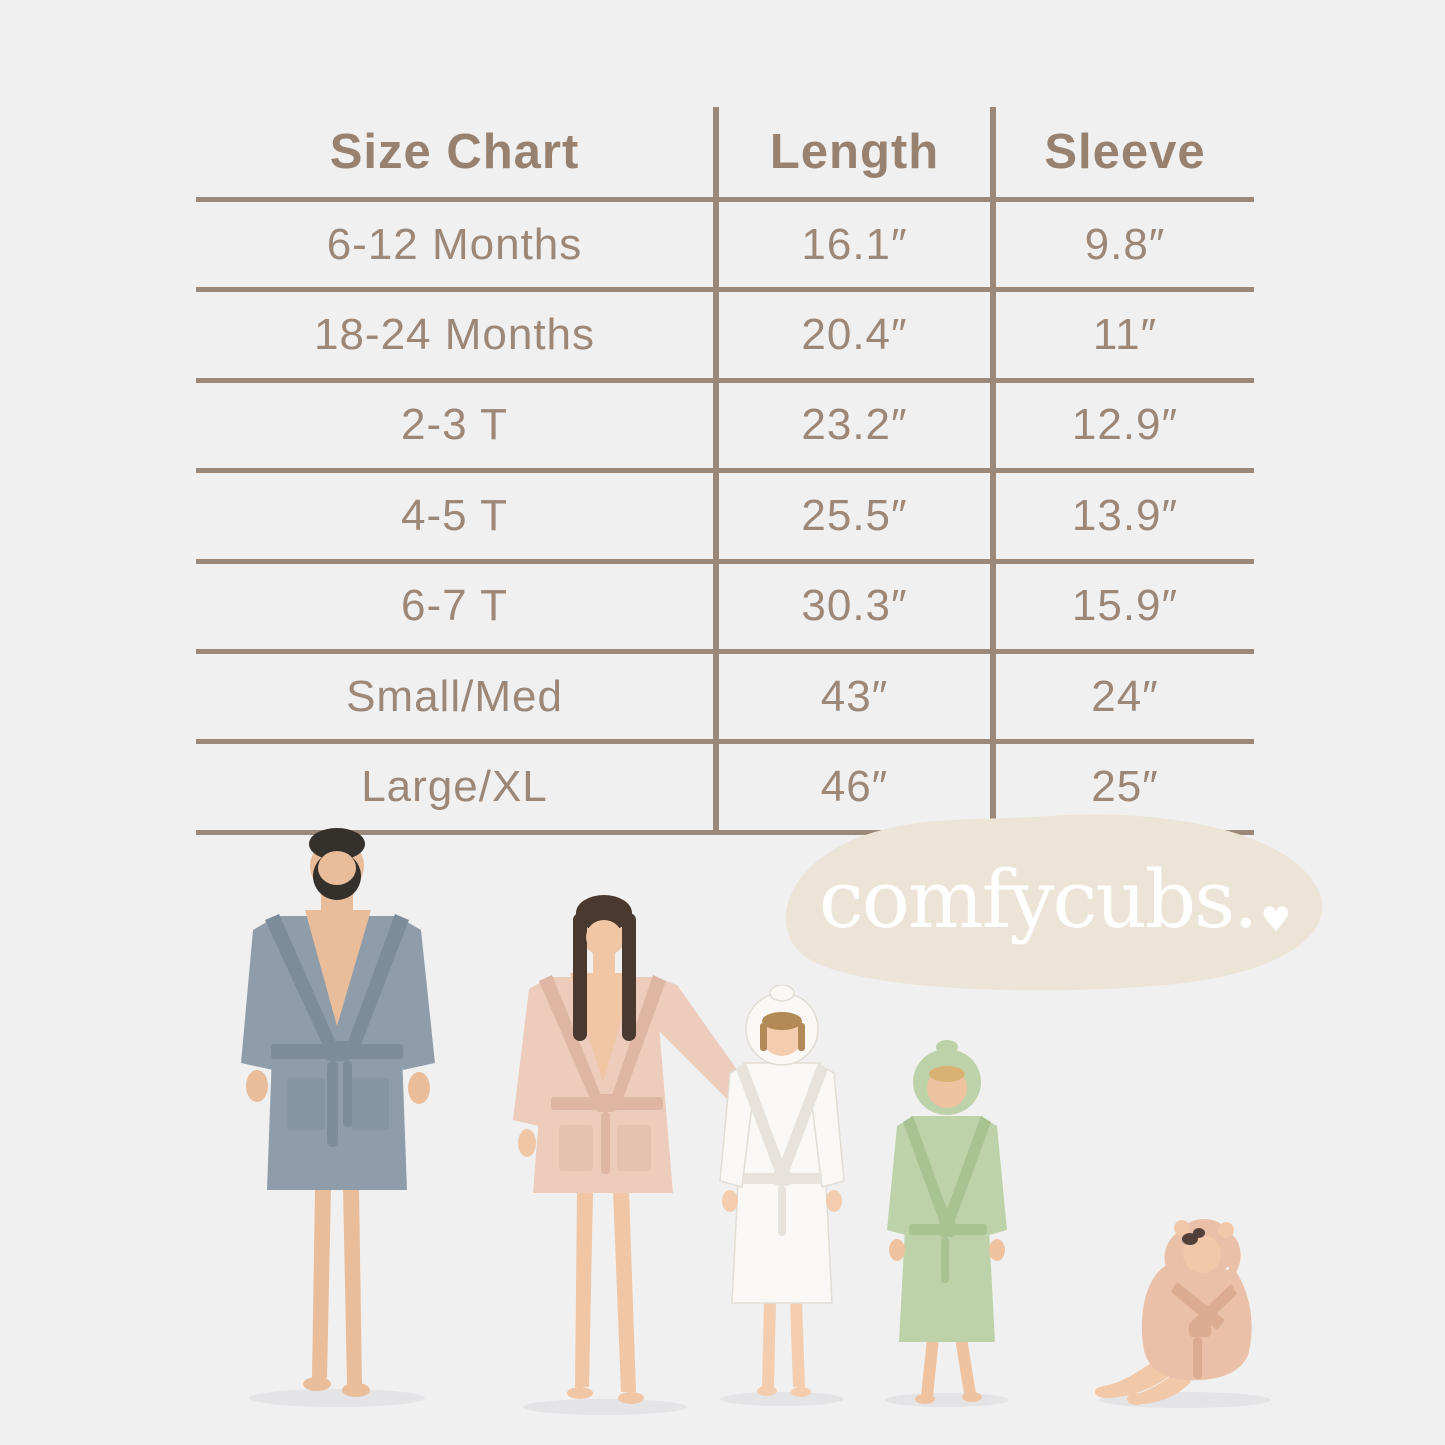 The height and width of the screenshot is (1445, 1445). Describe the element at coordinates (605, 1297) in the screenshot. I see `woman-legs` at that location.